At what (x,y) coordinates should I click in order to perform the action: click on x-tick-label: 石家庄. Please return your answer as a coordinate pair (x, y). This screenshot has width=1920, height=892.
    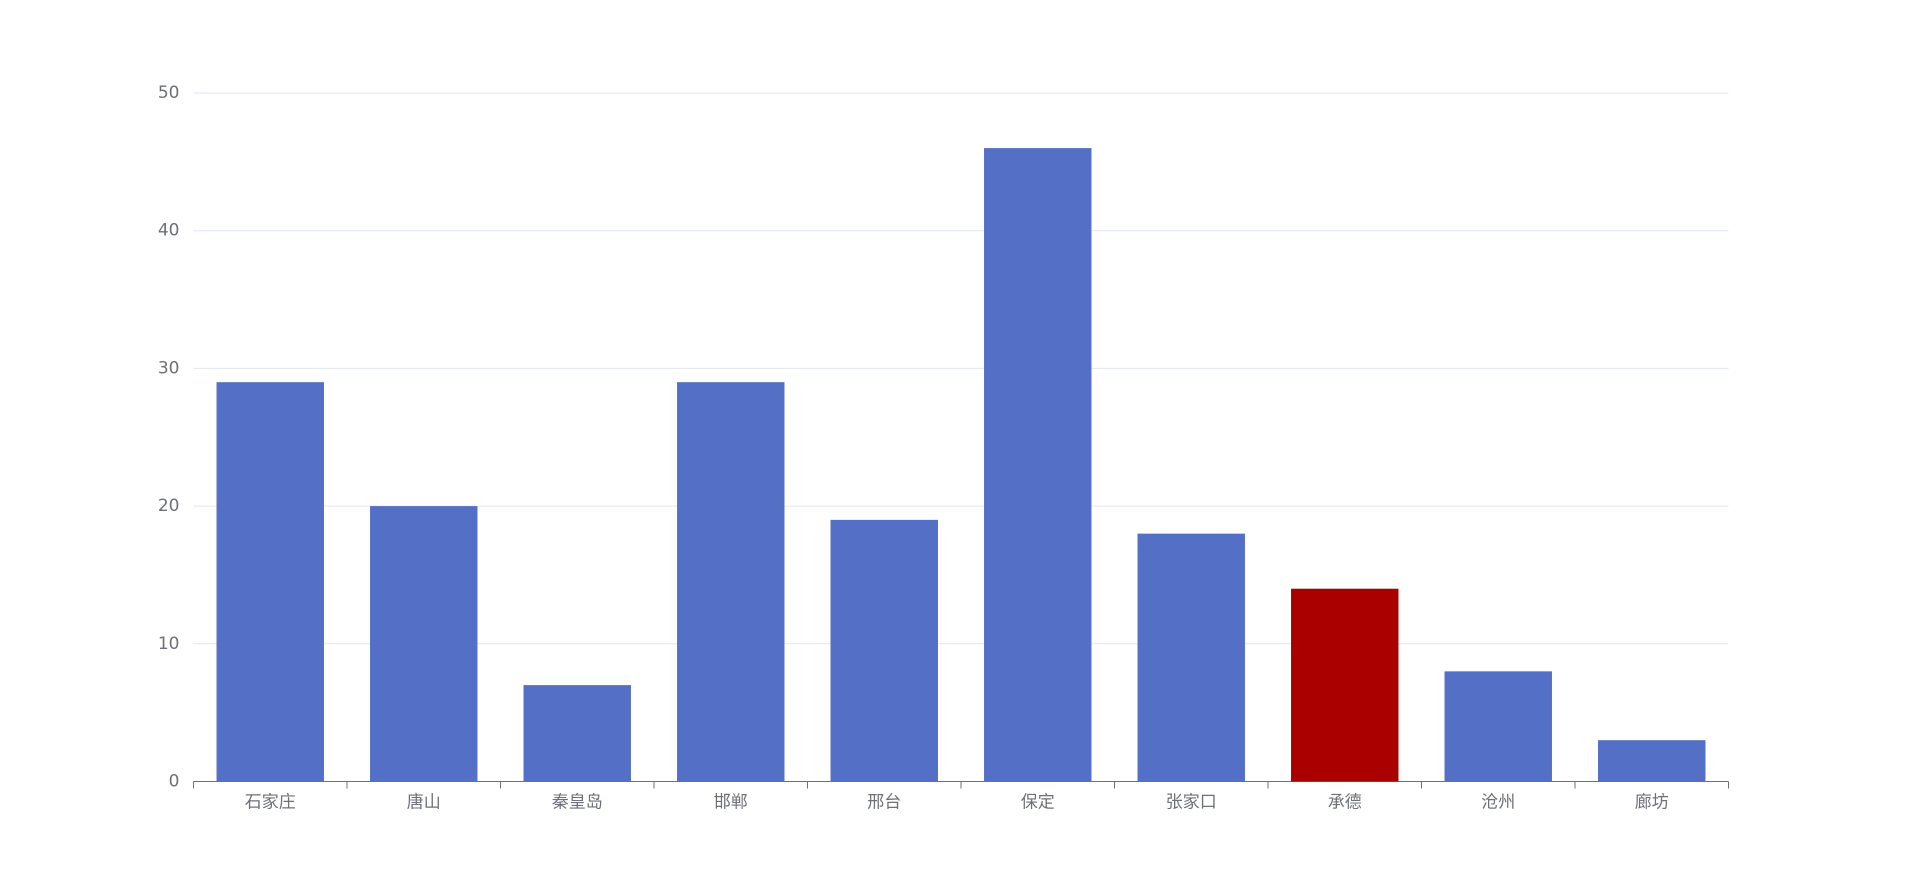
    Looking at the image, I should click on (270, 803).